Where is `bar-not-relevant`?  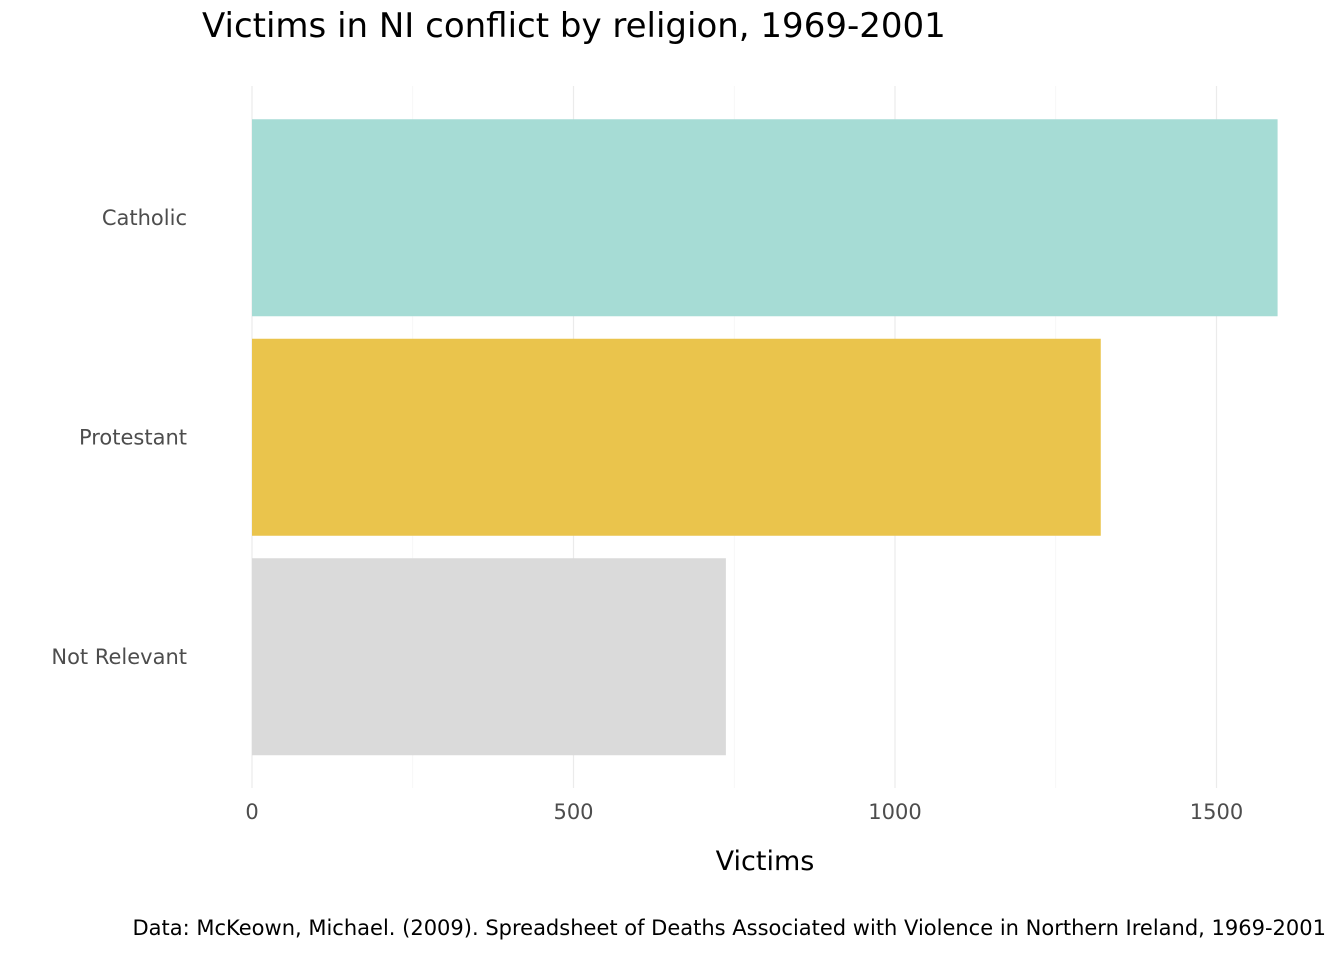
bar-not-relevant is located at coordinates (489, 657).